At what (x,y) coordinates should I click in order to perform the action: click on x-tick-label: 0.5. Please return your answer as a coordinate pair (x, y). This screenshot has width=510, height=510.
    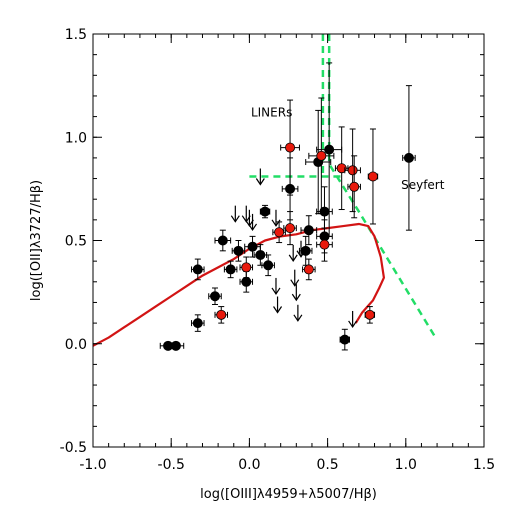
    Looking at the image, I should click on (327, 465).